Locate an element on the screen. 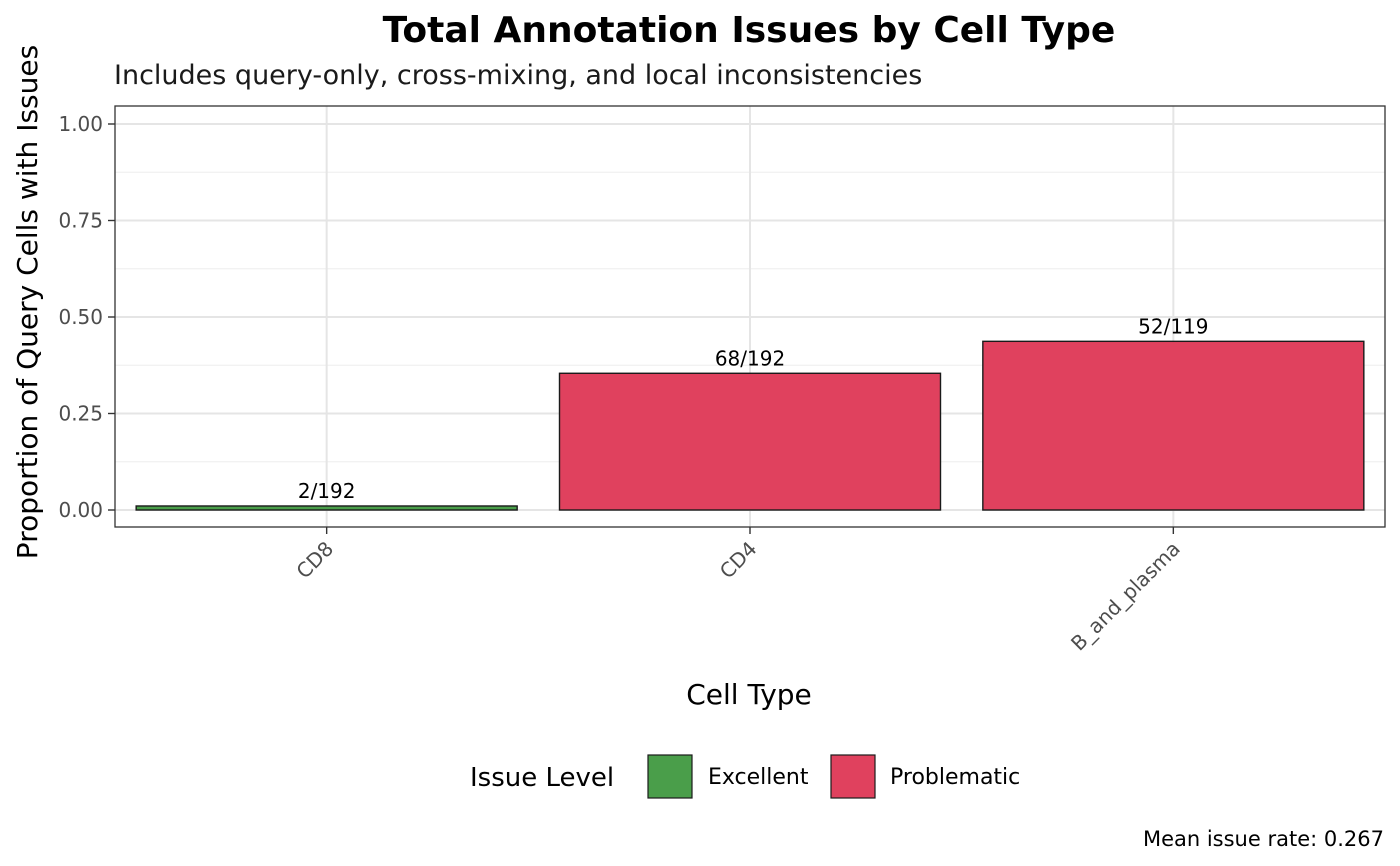  bar-label: 52/119 is located at coordinates (1173, 326).